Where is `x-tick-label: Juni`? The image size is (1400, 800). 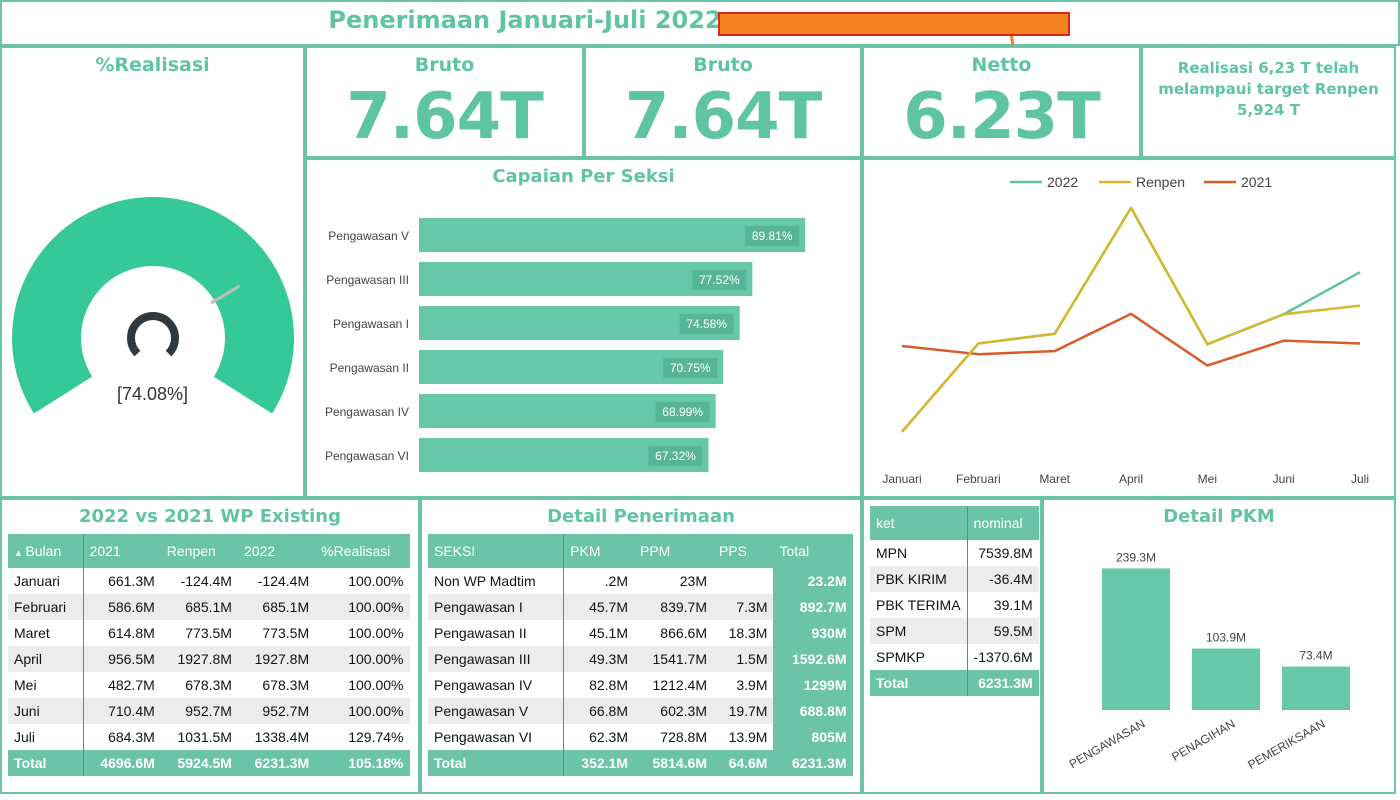 x-tick-label: Juni is located at coordinates (1284, 479).